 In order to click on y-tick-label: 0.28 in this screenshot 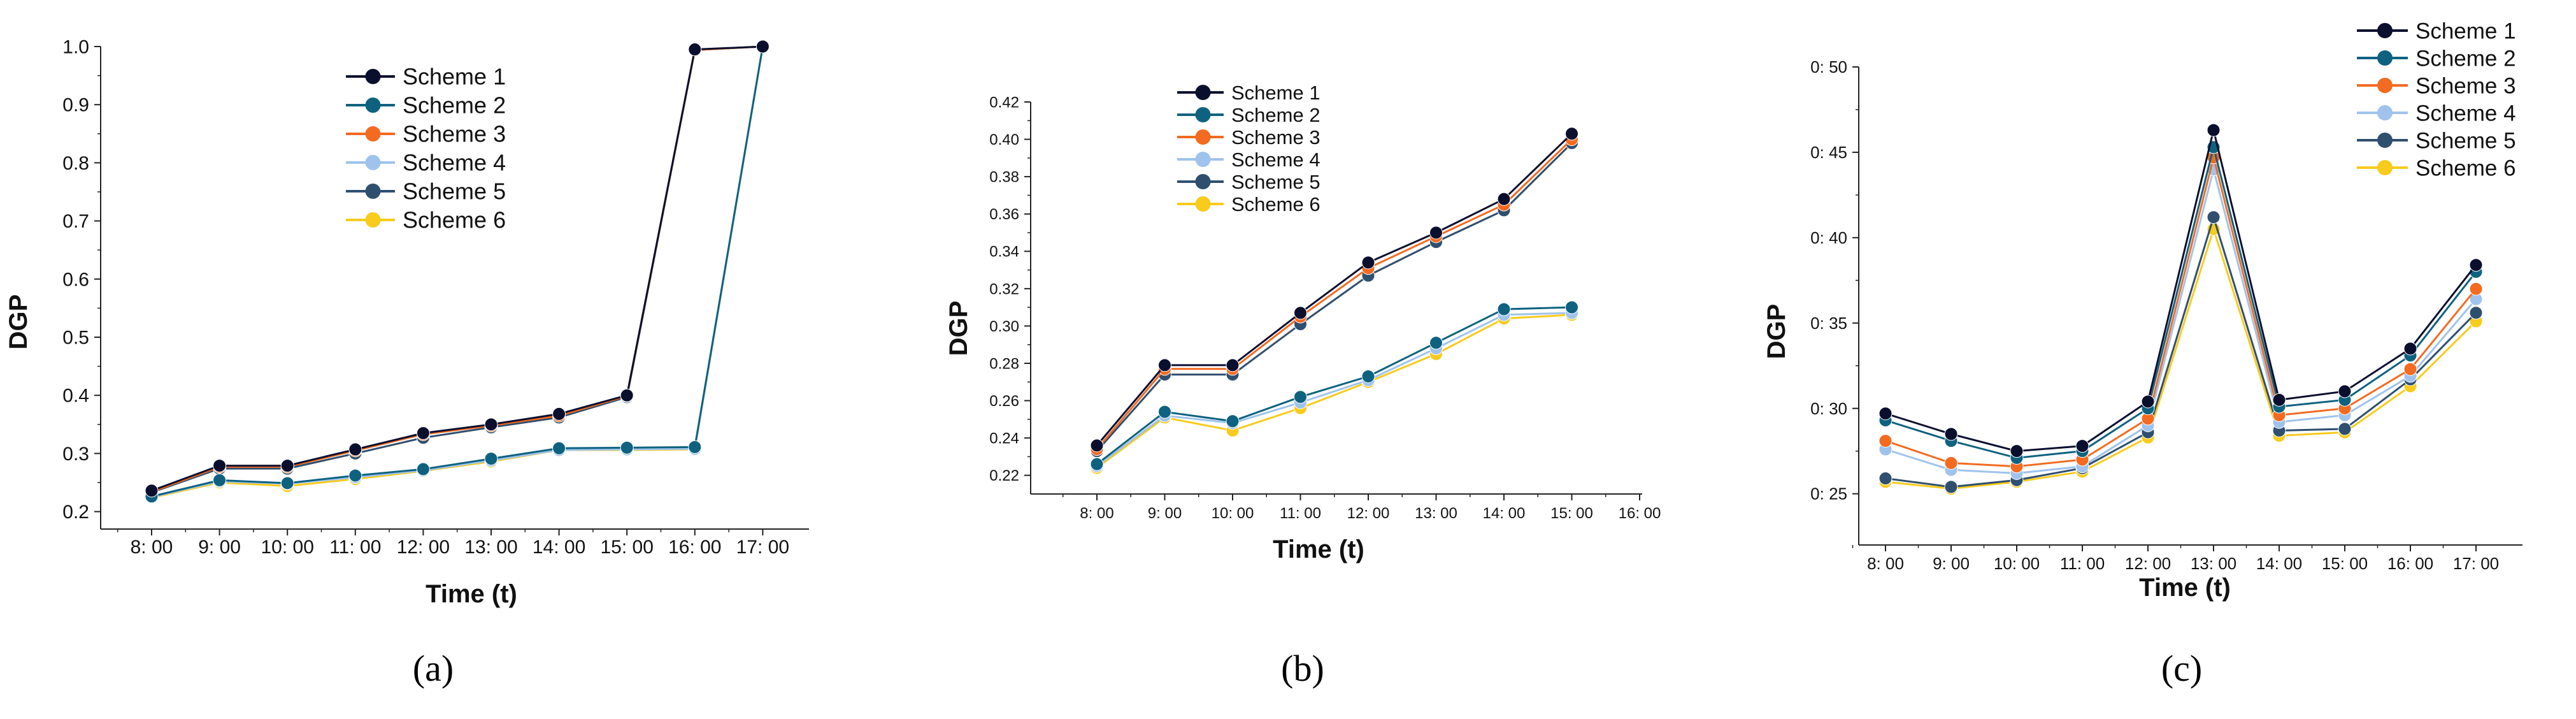, I will do `click(1004, 364)`.